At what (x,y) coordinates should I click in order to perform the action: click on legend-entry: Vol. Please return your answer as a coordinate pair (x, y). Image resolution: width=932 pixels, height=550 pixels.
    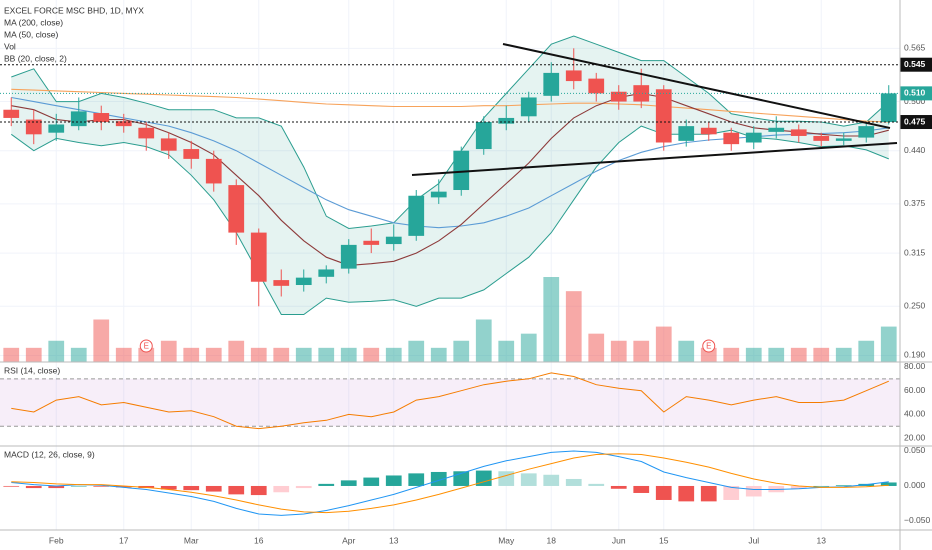
    Looking at the image, I should click on (10, 46).